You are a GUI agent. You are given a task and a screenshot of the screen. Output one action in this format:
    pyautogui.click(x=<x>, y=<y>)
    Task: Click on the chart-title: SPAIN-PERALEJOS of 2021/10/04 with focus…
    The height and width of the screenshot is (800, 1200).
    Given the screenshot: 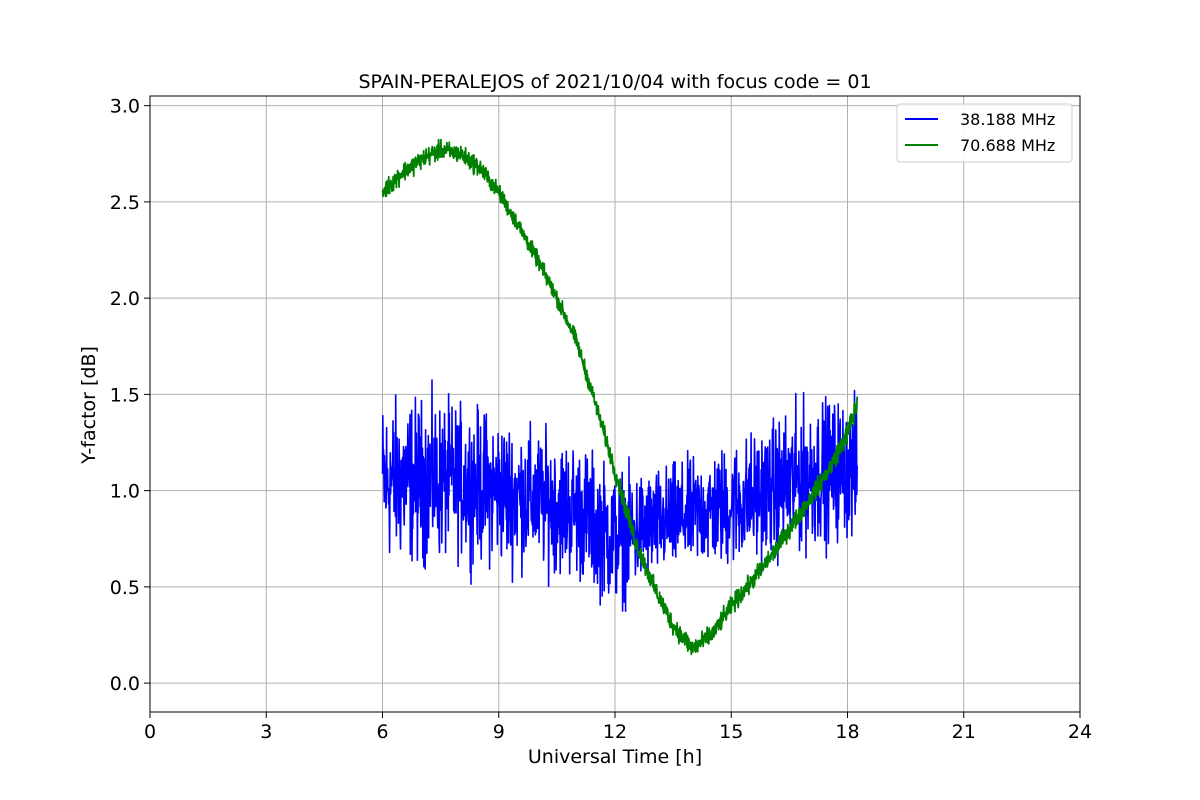 What is the action you would take?
    pyautogui.click(x=614, y=82)
    